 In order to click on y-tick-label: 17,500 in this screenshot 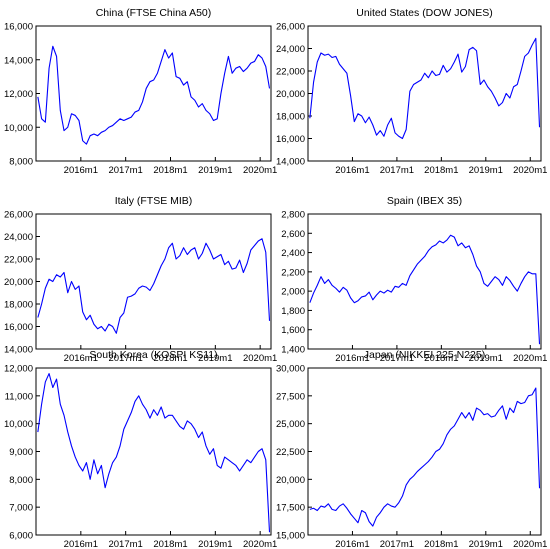, I will do `click(290, 508)`.